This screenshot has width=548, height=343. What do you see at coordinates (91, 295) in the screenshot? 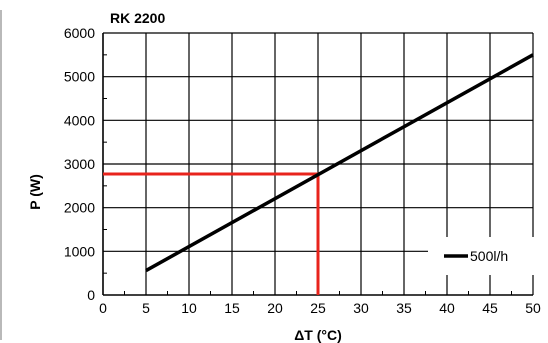
I see `y-tick-label: 0` at bounding box center [91, 295].